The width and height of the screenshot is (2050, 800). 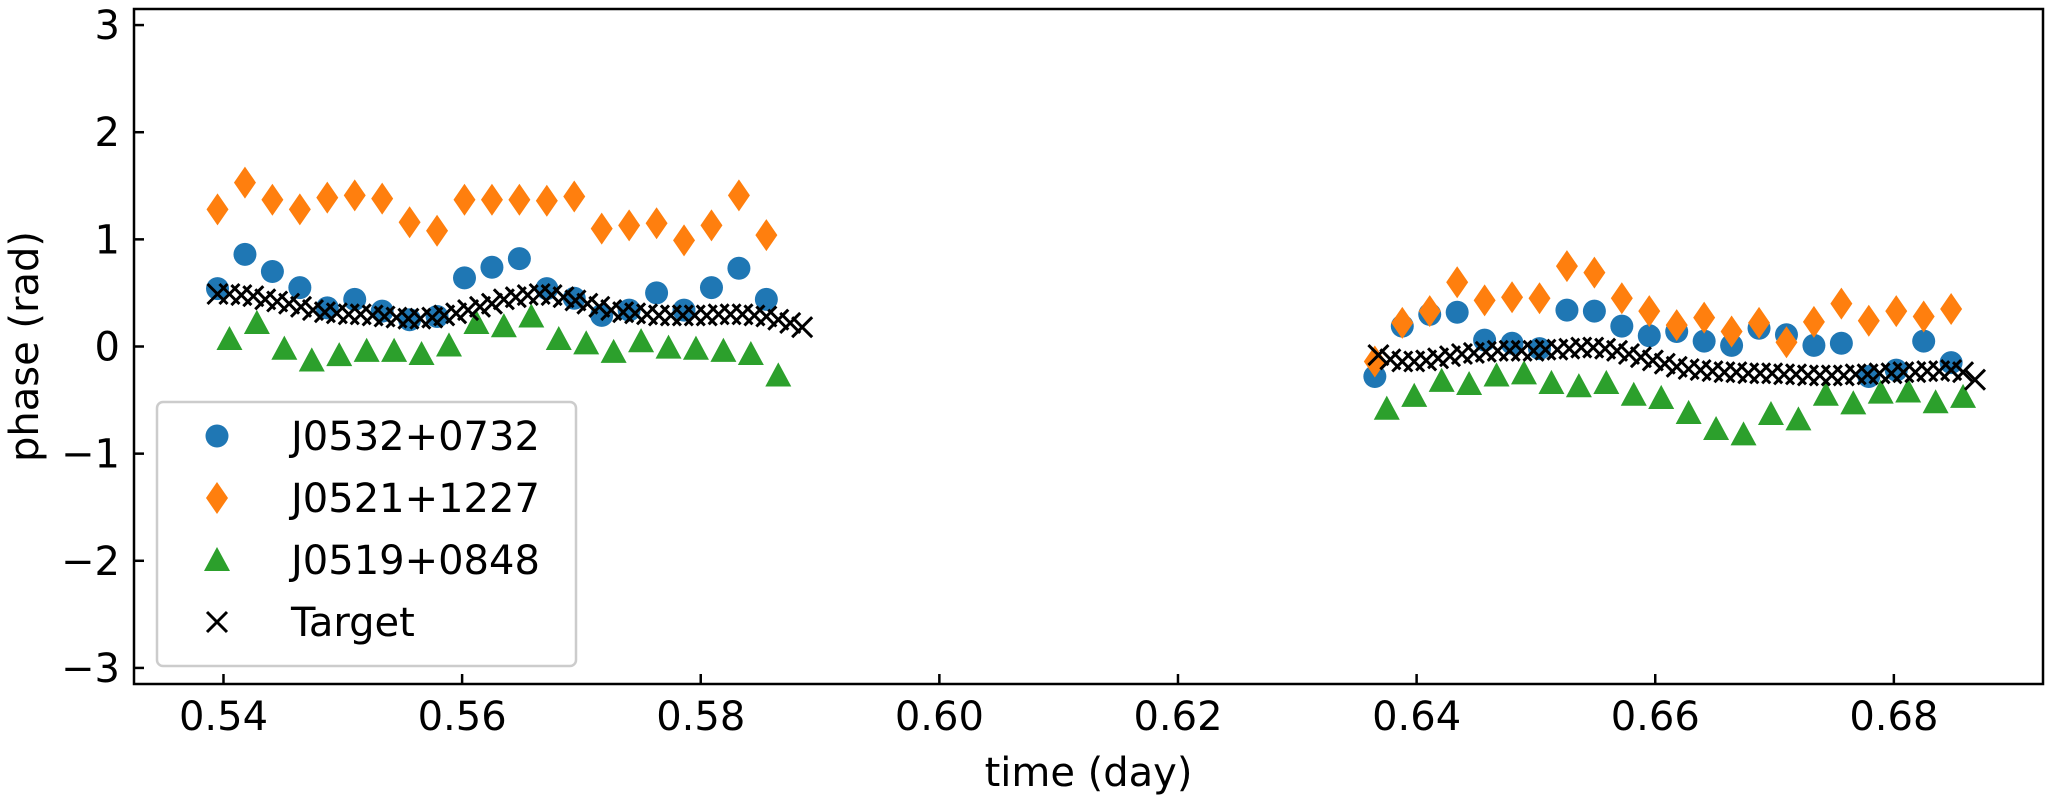 What do you see at coordinates (414, 561) in the screenshot?
I see `legend-label: J0519+0848` at bounding box center [414, 561].